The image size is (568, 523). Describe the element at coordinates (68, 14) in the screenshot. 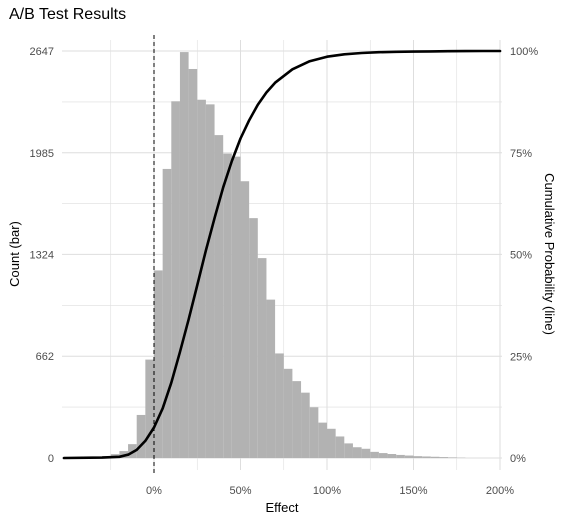

I see `chart-title: A/B Test Results` at that location.